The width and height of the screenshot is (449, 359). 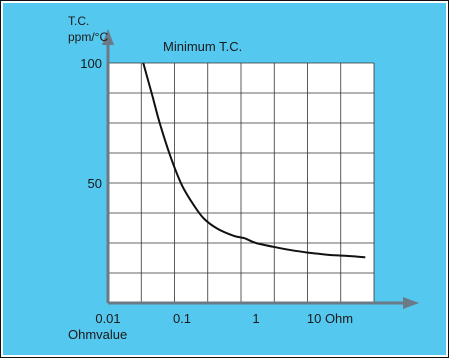 What do you see at coordinates (255, 318) in the screenshot?
I see `x-tick-label: 1` at bounding box center [255, 318].